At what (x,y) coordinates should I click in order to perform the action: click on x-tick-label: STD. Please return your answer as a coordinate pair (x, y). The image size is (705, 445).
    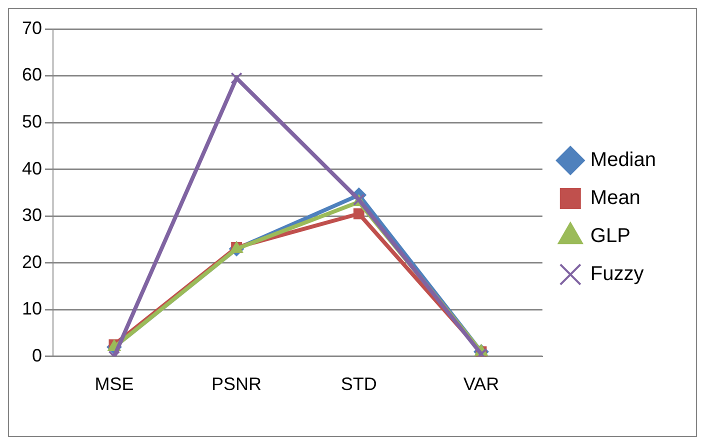
    Looking at the image, I should click on (358, 384).